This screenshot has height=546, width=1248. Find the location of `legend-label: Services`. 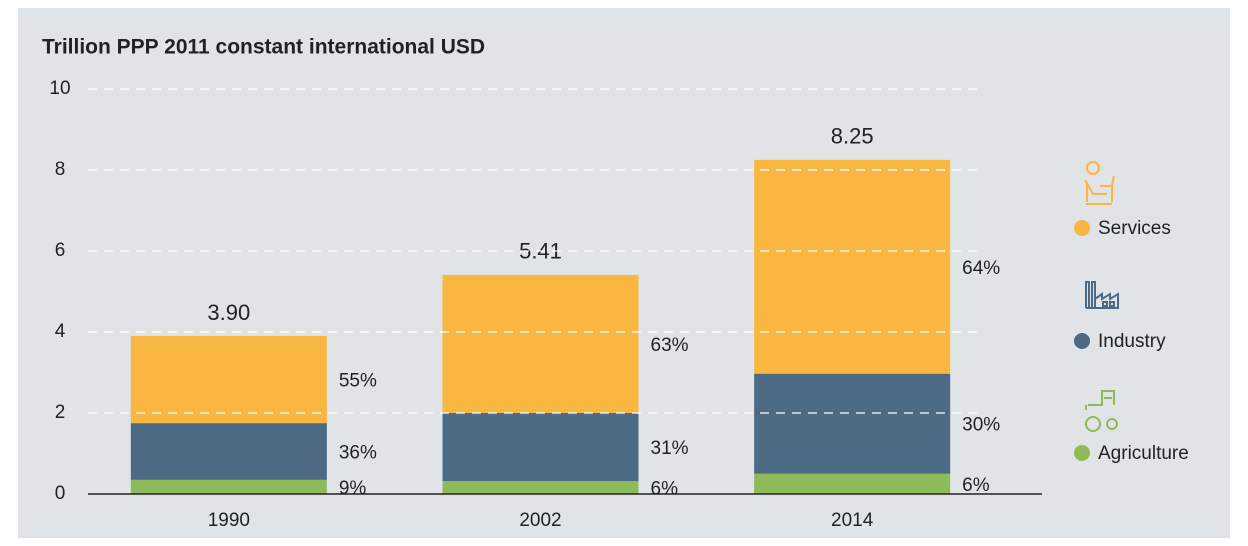

legend-label: Services is located at coordinates (1134, 228).